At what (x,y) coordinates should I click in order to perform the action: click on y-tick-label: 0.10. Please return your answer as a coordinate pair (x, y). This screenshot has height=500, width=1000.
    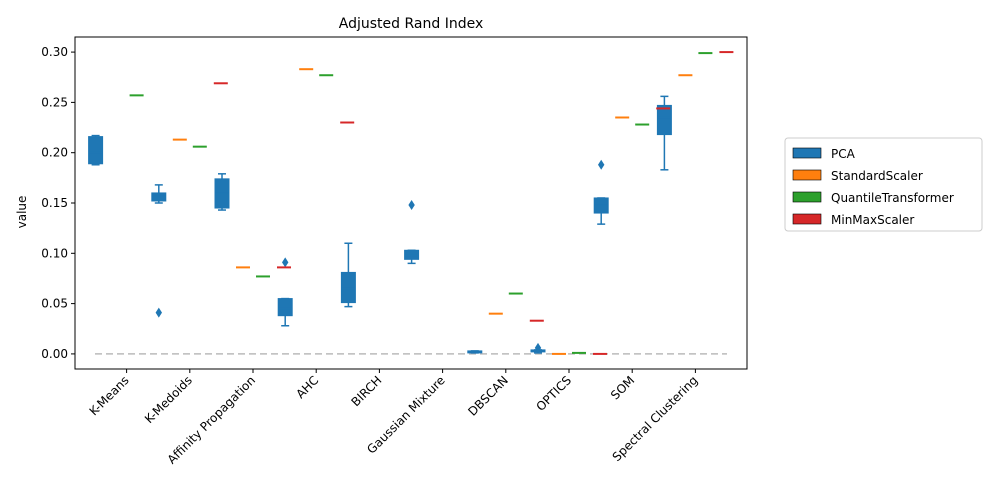
    Looking at the image, I should click on (54, 253).